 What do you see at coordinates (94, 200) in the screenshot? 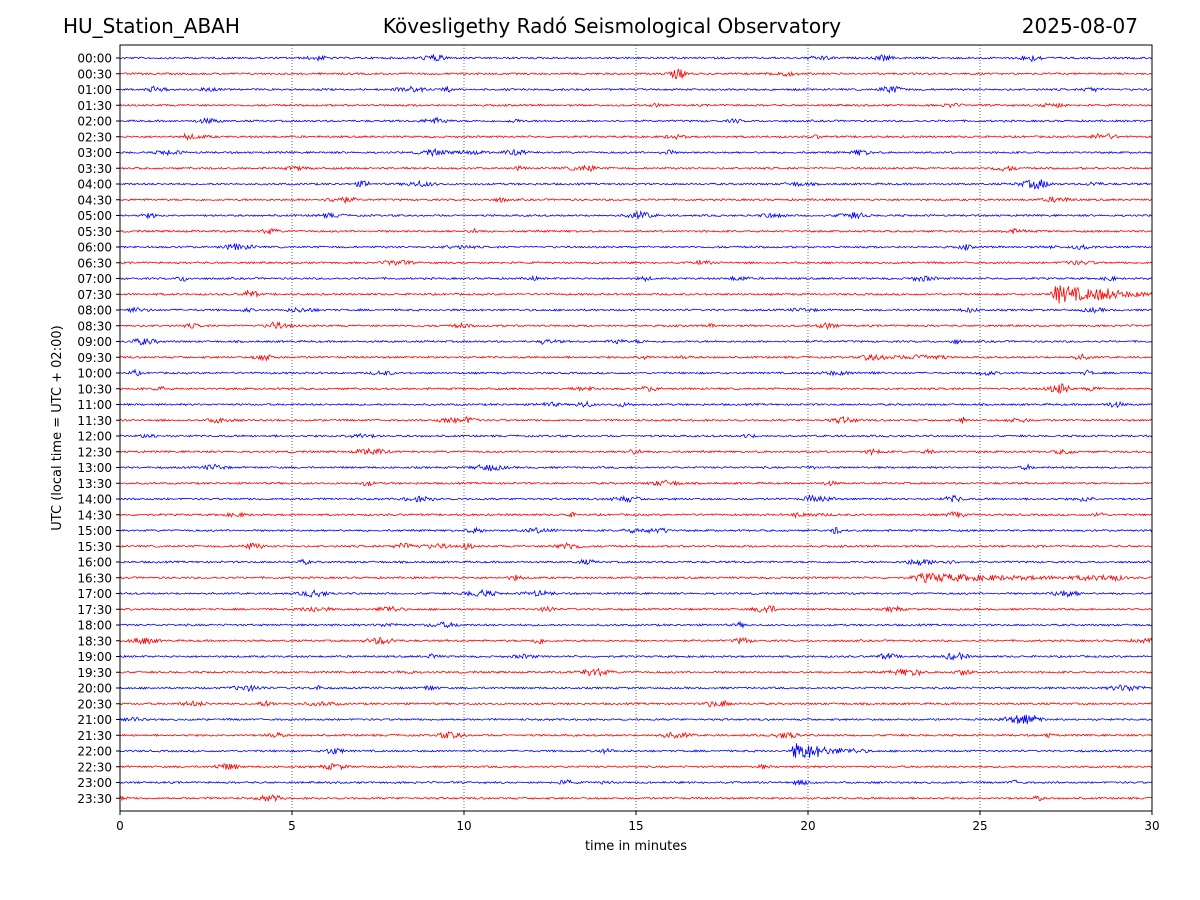
I see `y-tick-label: 04:30` at bounding box center [94, 200].